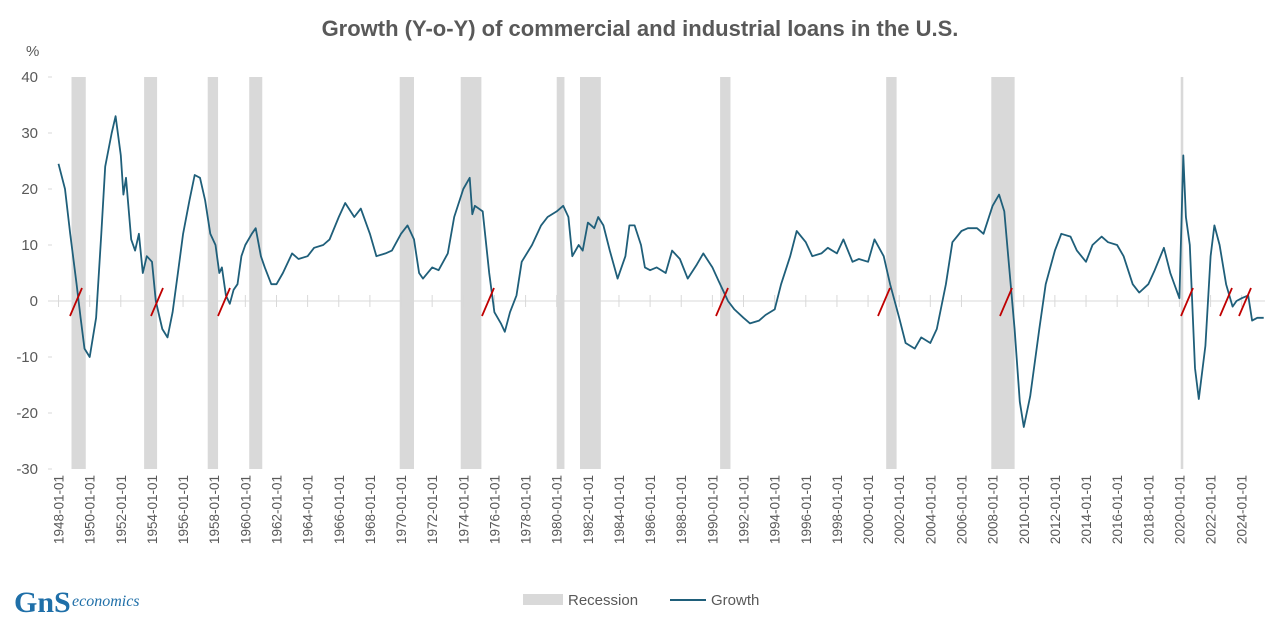 Image resolution: width=1283 pixels, height=630 pixels. I want to click on x-tick-label: 2016-01-01, so click(1117, 509).